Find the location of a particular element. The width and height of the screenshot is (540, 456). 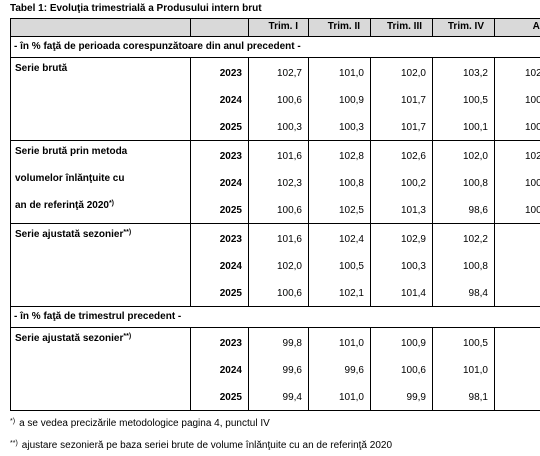

cell-value: 99,8 is located at coordinates (292, 343).